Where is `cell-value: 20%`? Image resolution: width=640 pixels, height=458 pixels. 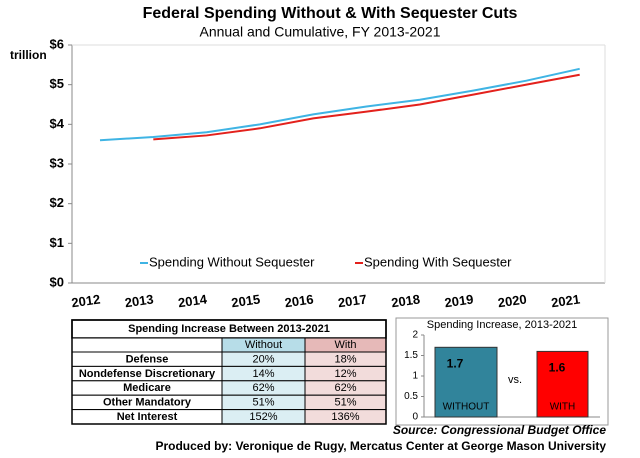 cell-value: 20% is located at coordinates (263, 359).